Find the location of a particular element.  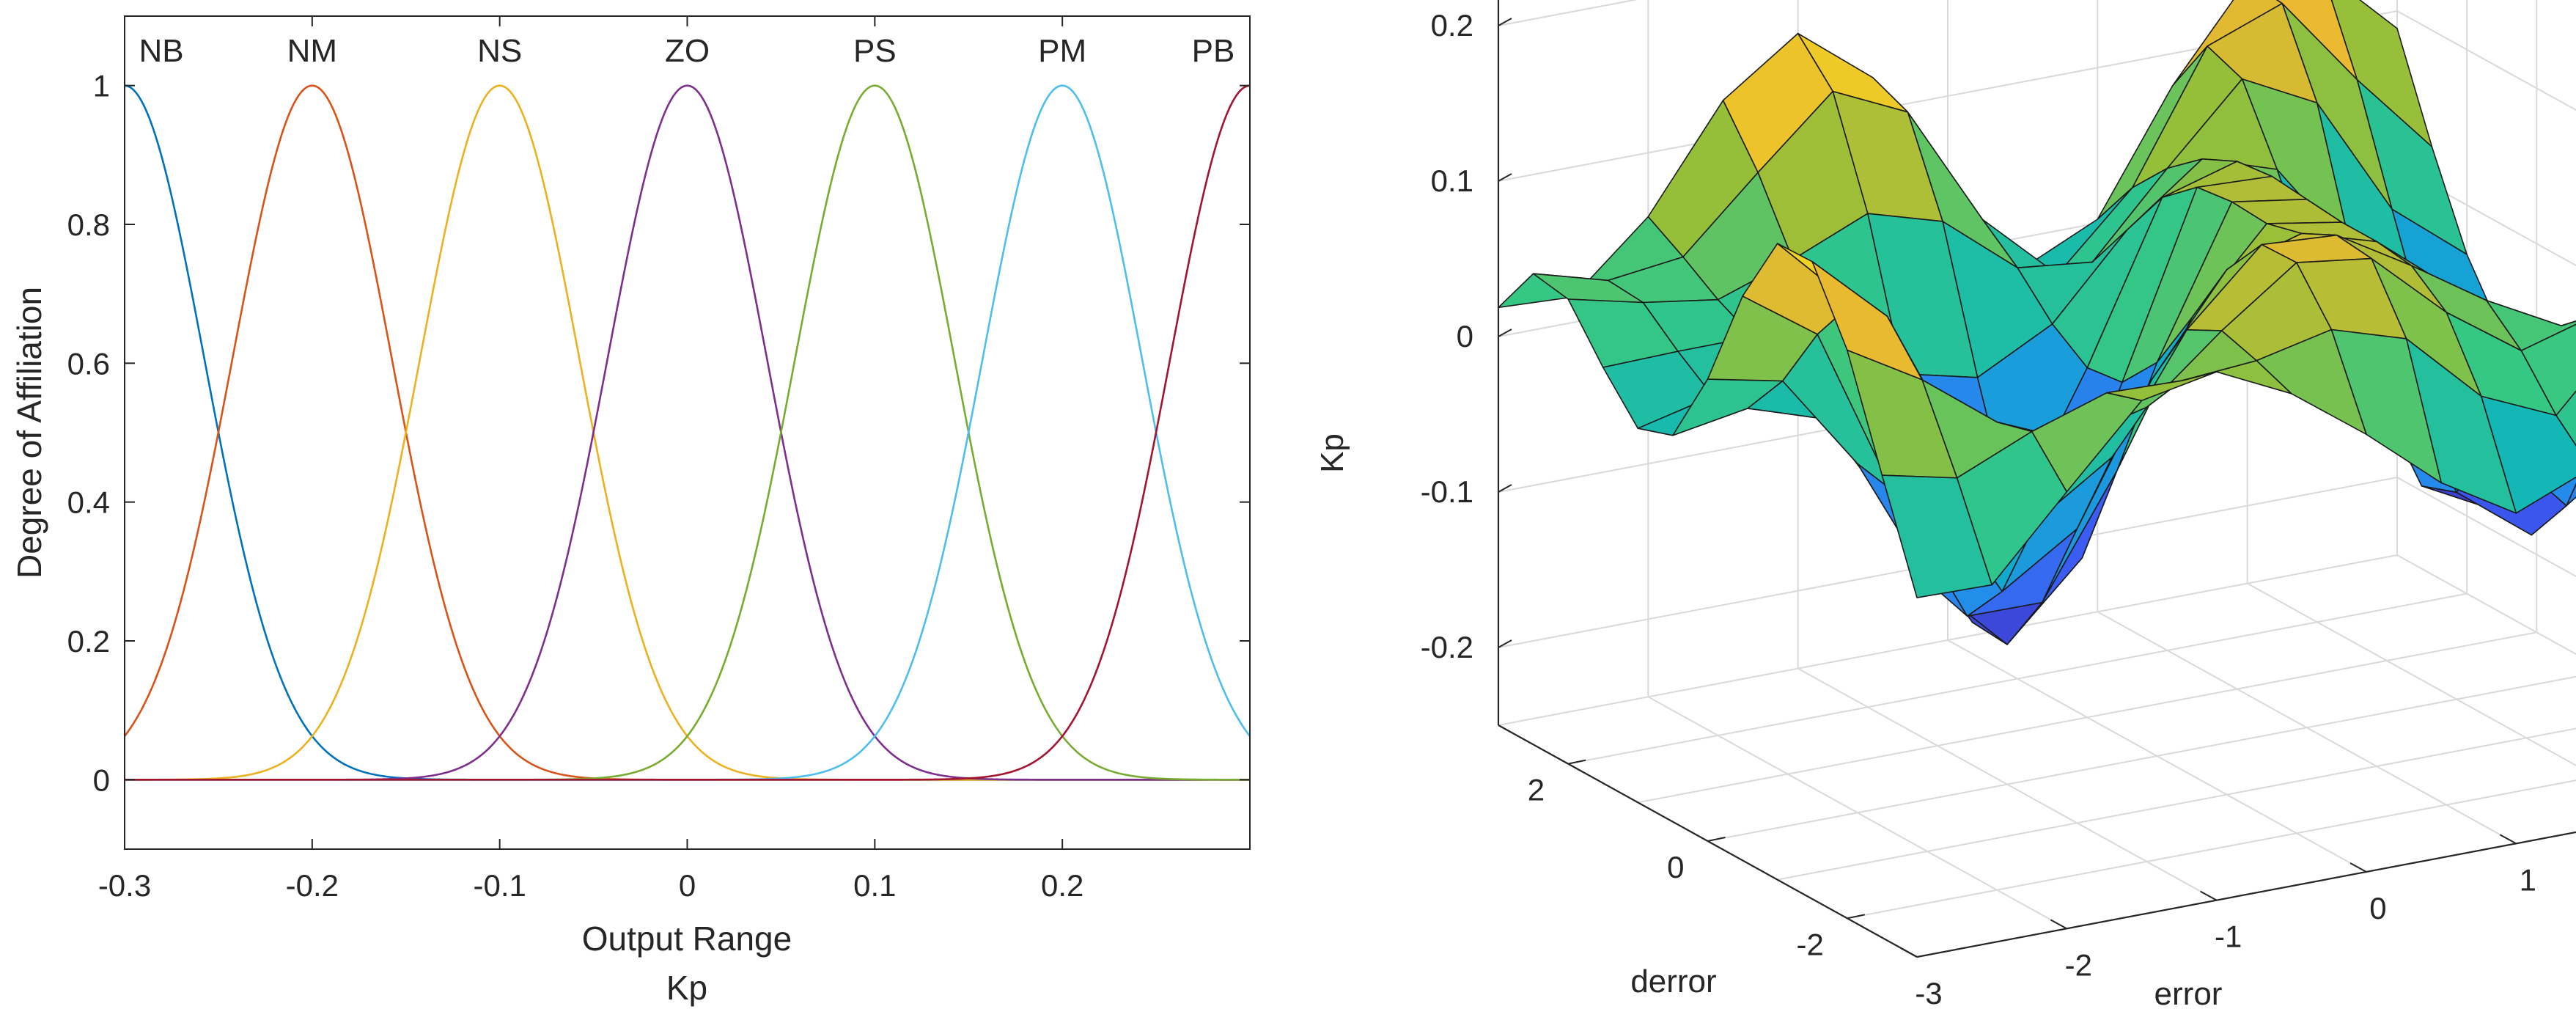

y-tick-label: 0.2 is located at coordinates (88, 641).